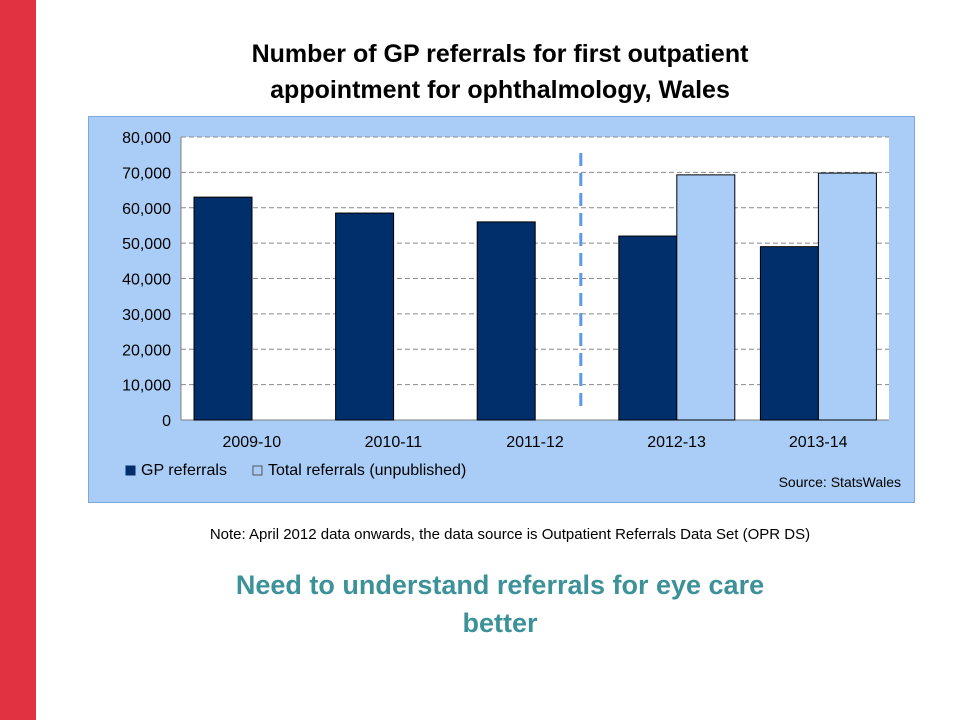 The image size is (960, 720). Describe the element at coordinates (251, 442) in the screenshot. I see `x-tick-label: 2009-10` at that location.